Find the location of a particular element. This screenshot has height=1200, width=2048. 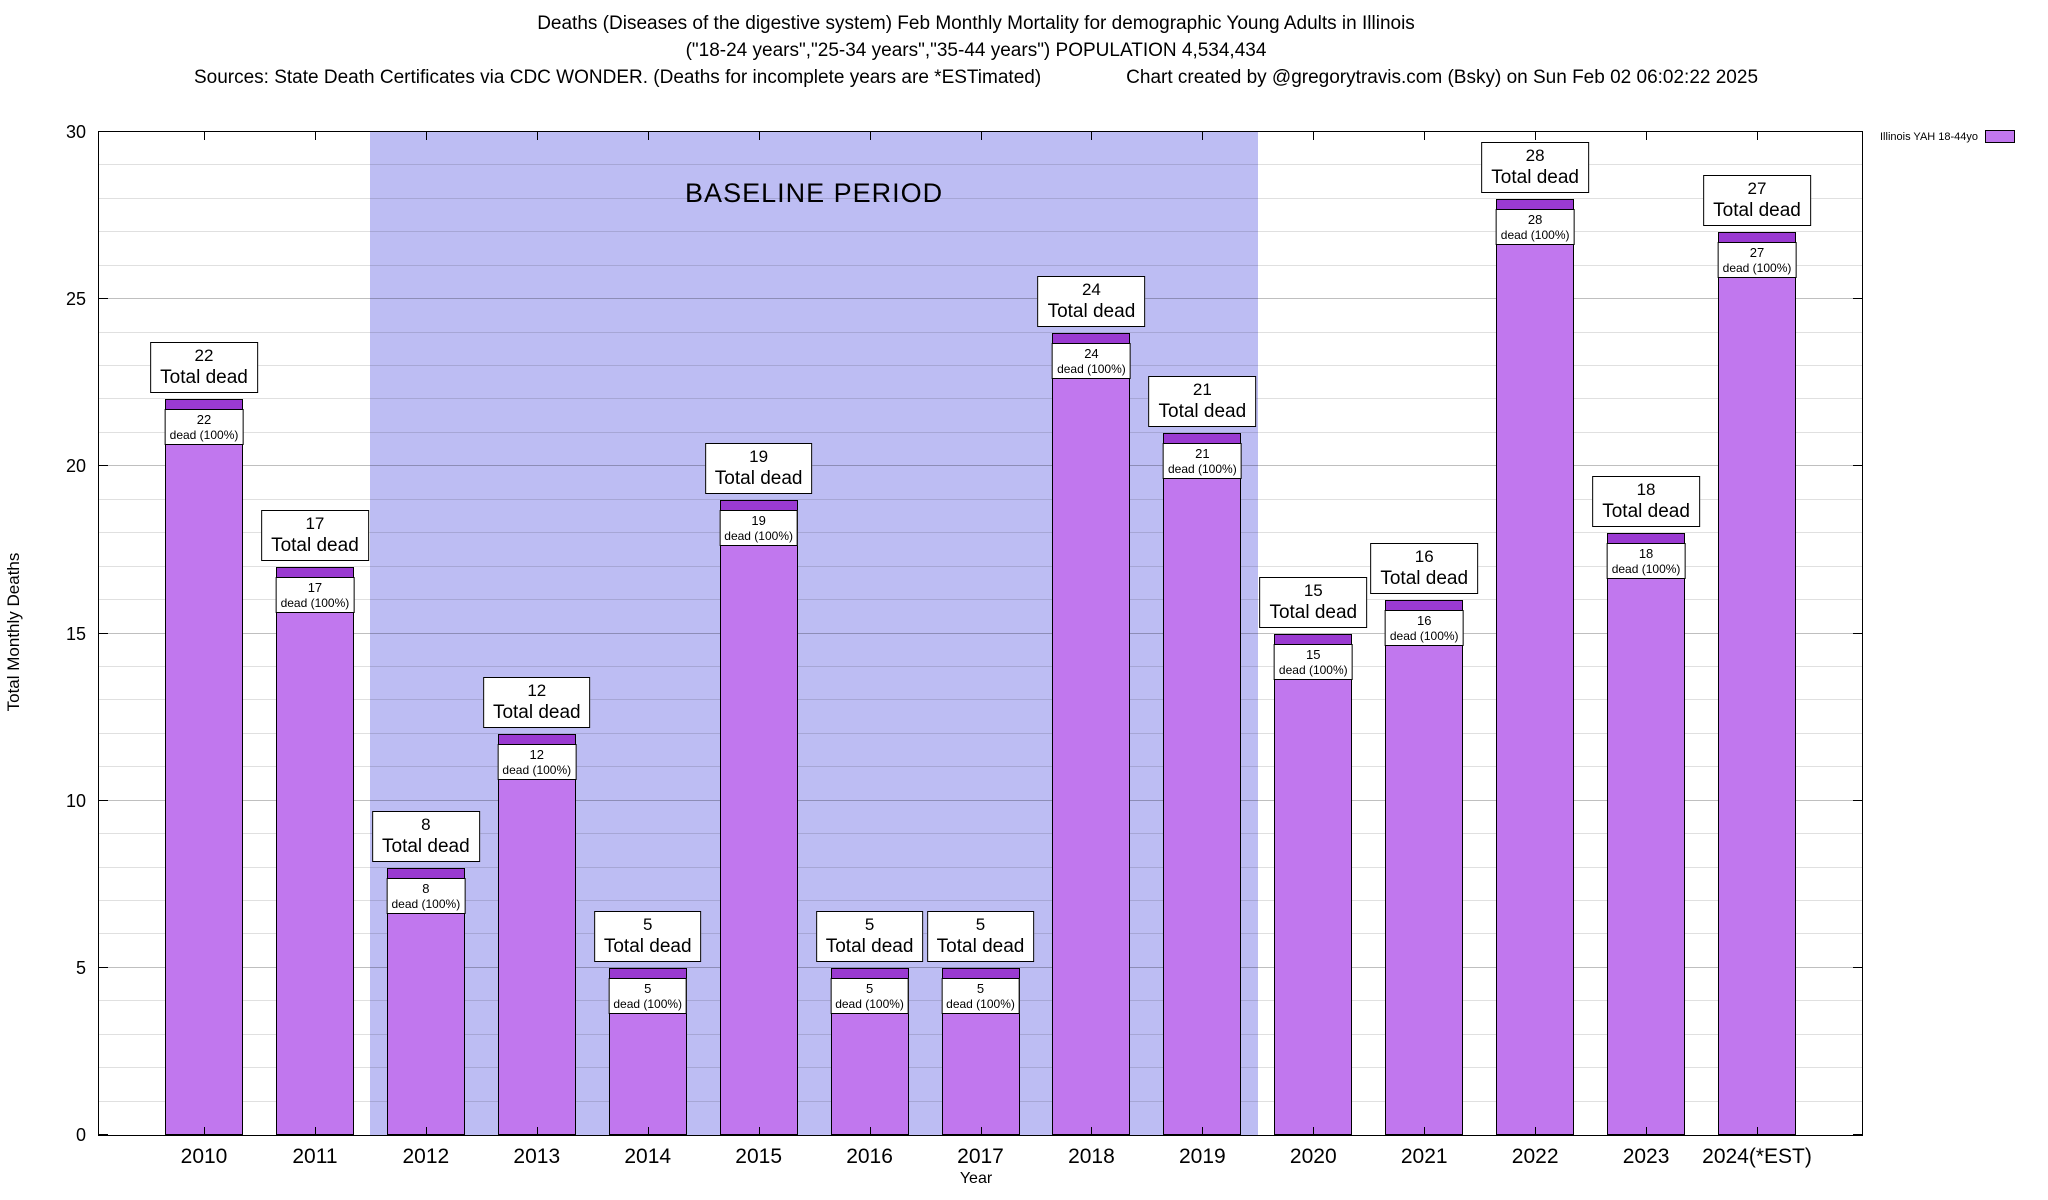

bar-2021 is located at coordinates (1424, 867).